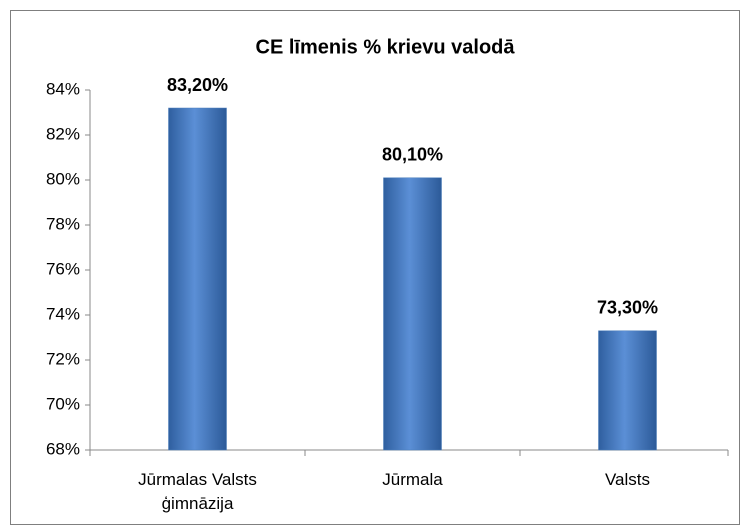 The width and height of the screenshot is (749, 531). What do you see at coordinates (63, 448) in the screenshot?
I see `y-tick-label: 68%` at bounding box center [63, 448].